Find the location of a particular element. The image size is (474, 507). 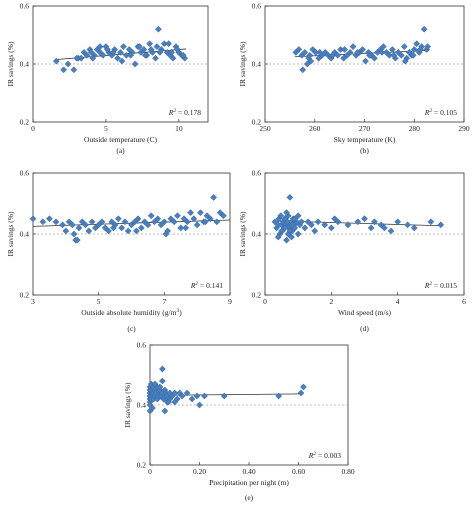

x-tick-label: 4 is located at coordinates (398, 301).